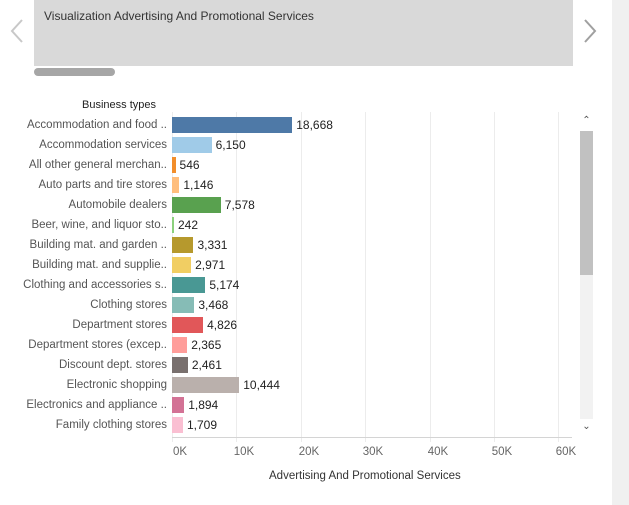 The image size is (629, 505). Describe the element at coordinates (99, 225) in the screenshot. I see `category-label: Beer, wine, and liquor sto..` at that location.